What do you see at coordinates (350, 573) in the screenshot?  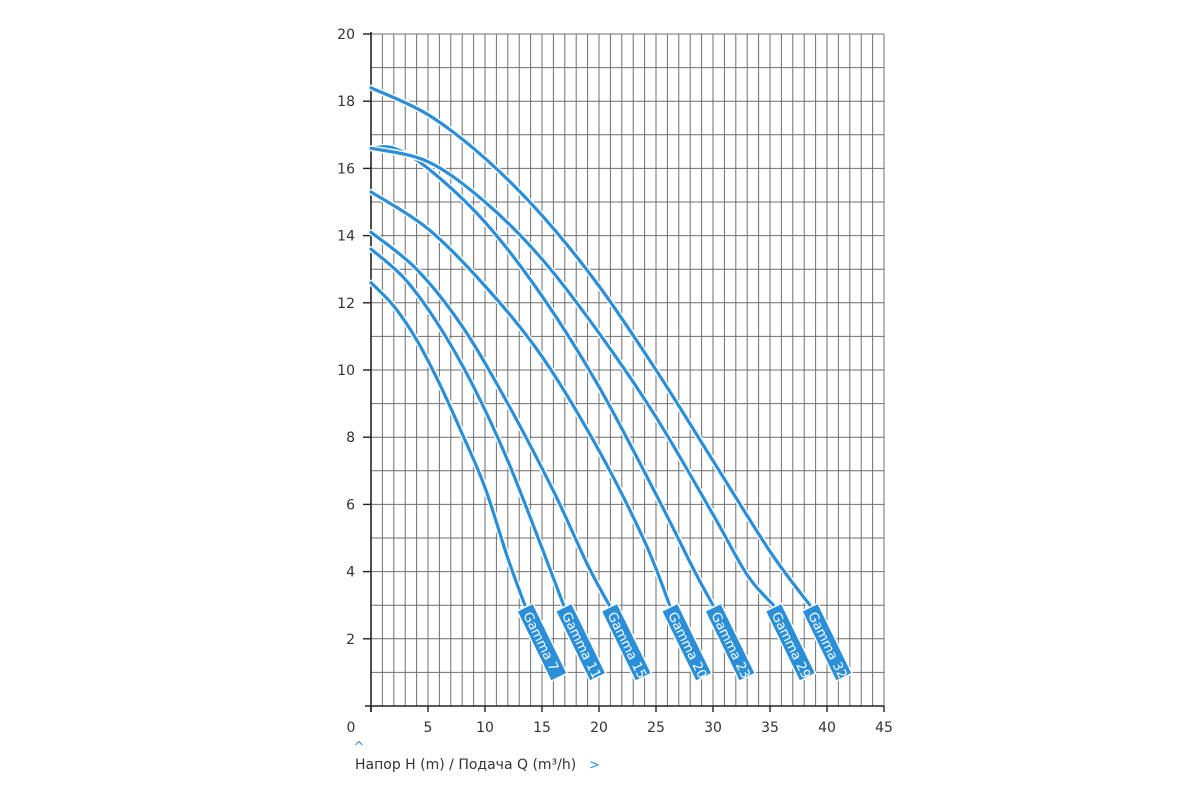 I see `y-tick-label: 4` at bounding box center [350, 573].